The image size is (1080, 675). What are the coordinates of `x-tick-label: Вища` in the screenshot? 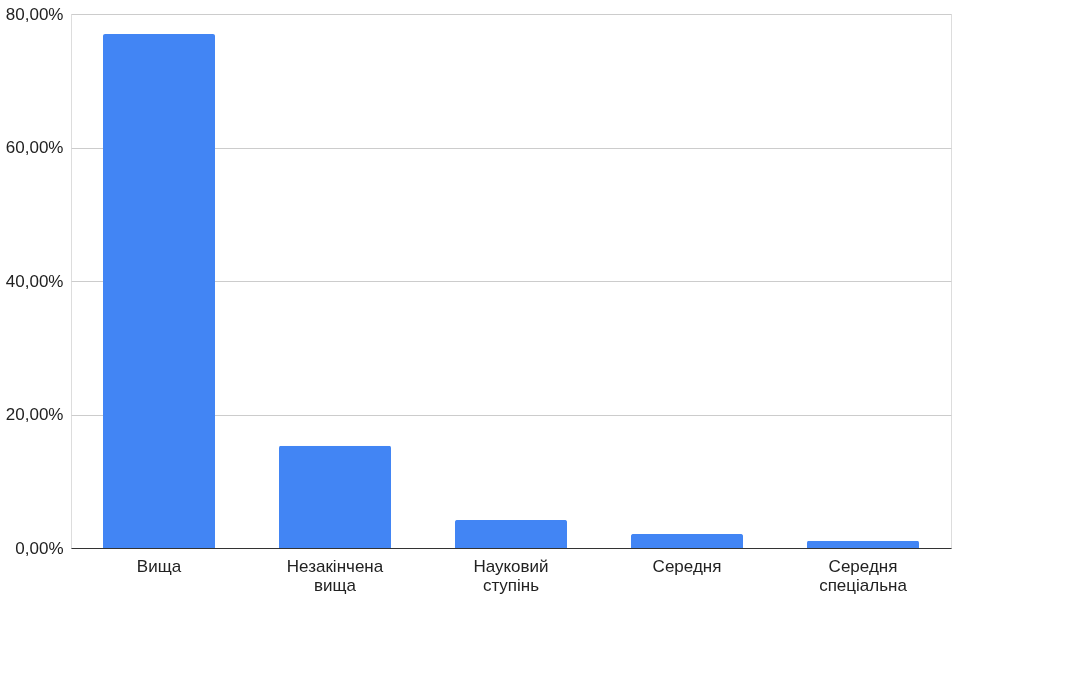 It's located at (159, 566).